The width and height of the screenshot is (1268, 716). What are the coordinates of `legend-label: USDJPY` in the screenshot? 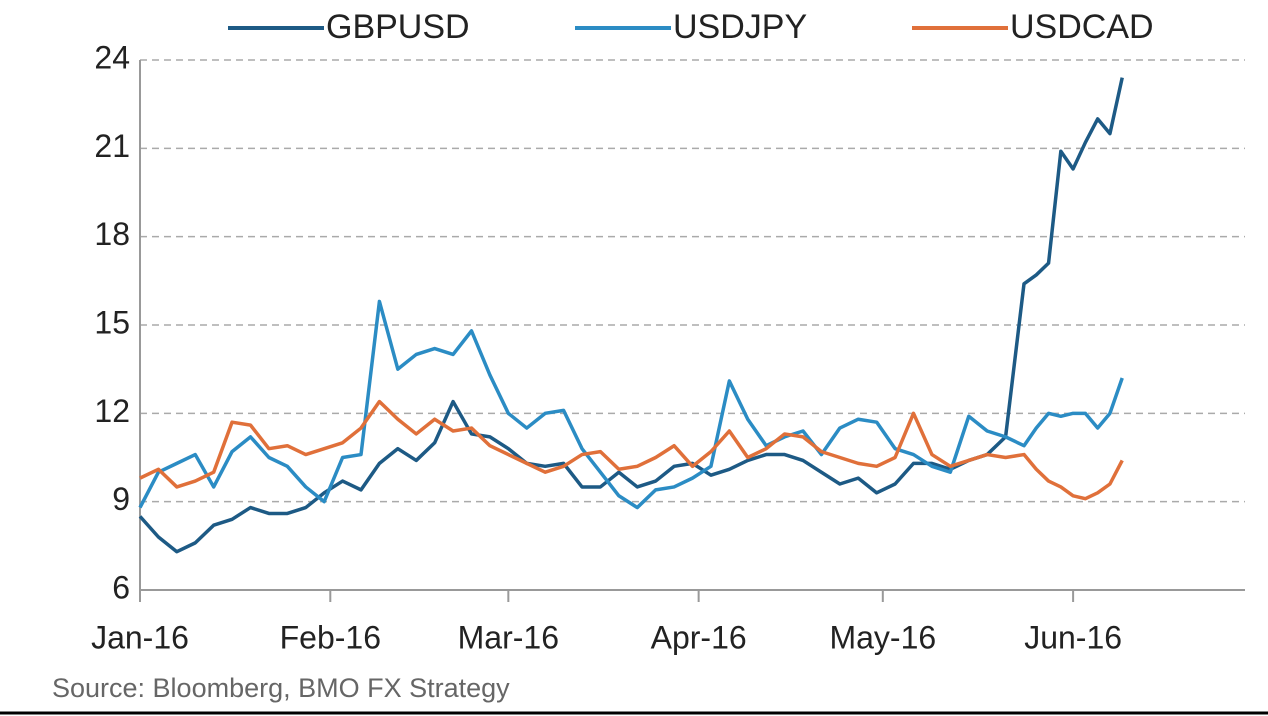 It's located at (740, 27).